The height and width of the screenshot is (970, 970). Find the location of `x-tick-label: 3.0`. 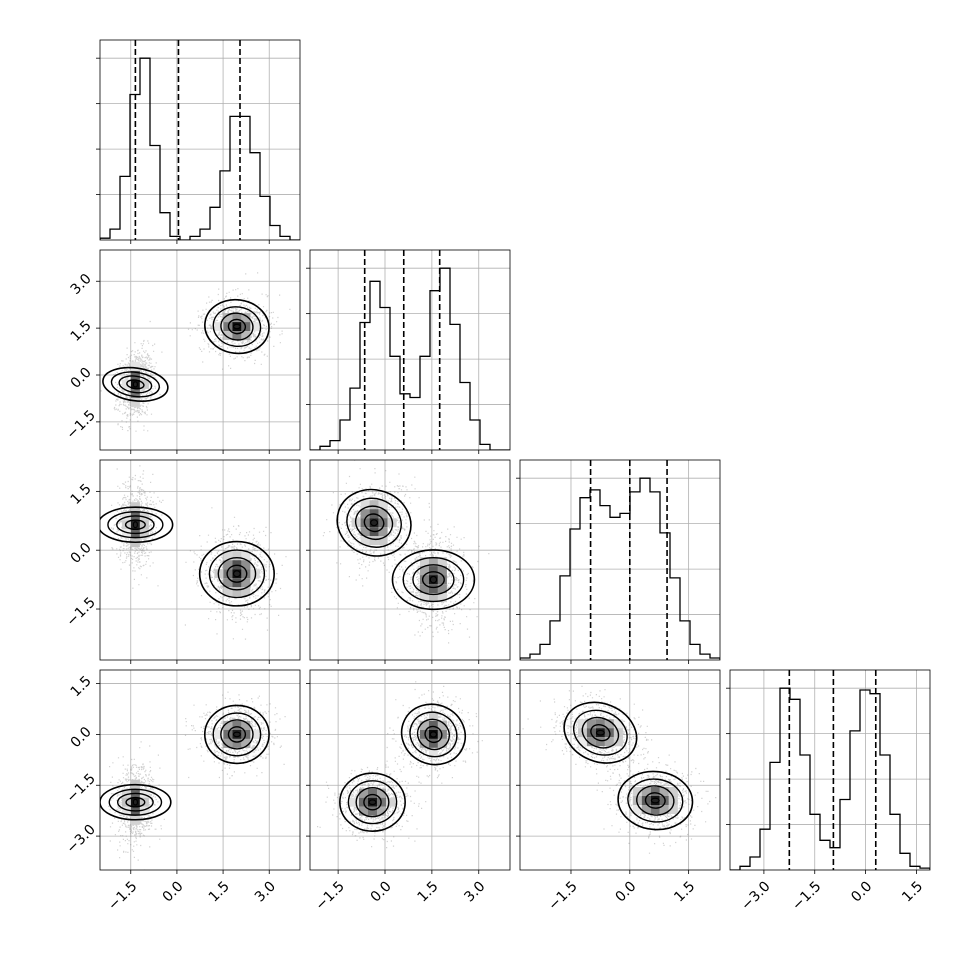

x-tick-label: 3.0 is located at coordinates (265, 891).